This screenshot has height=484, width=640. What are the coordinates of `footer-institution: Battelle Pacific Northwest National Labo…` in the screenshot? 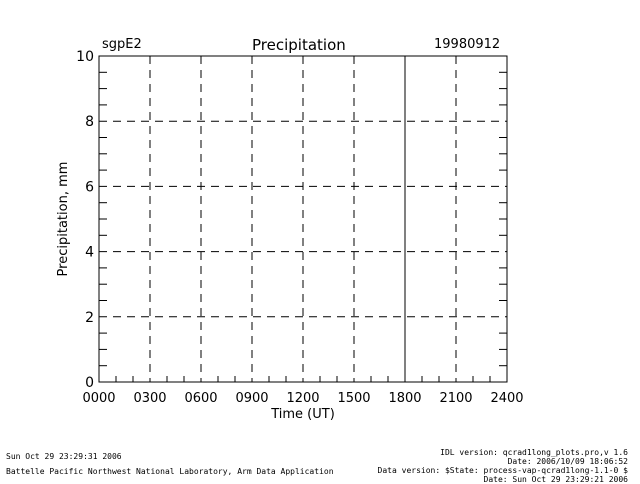 It's located at (170, 471).